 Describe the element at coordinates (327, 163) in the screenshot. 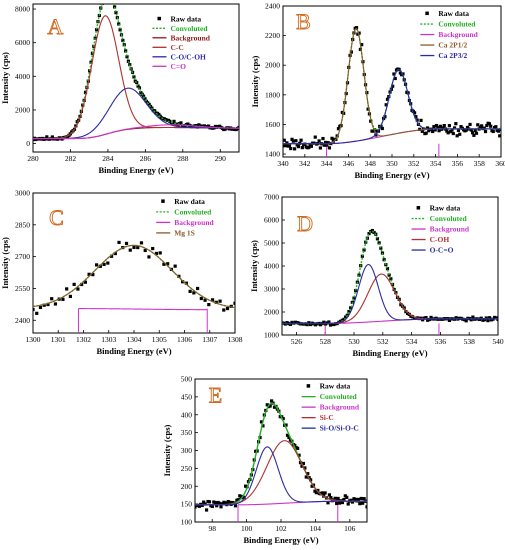

I see `x-tick-label: 344` at that location.